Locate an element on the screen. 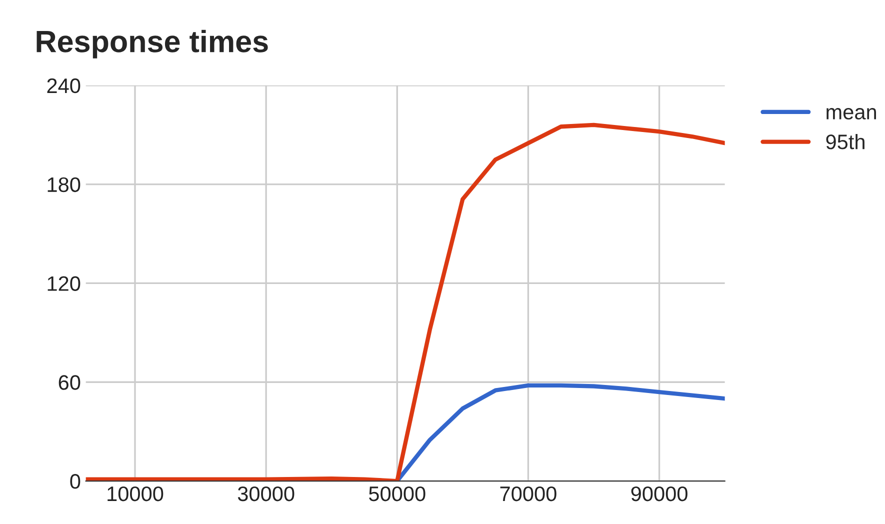  y-tick-label: 0 is located at coordinates (75, 481).